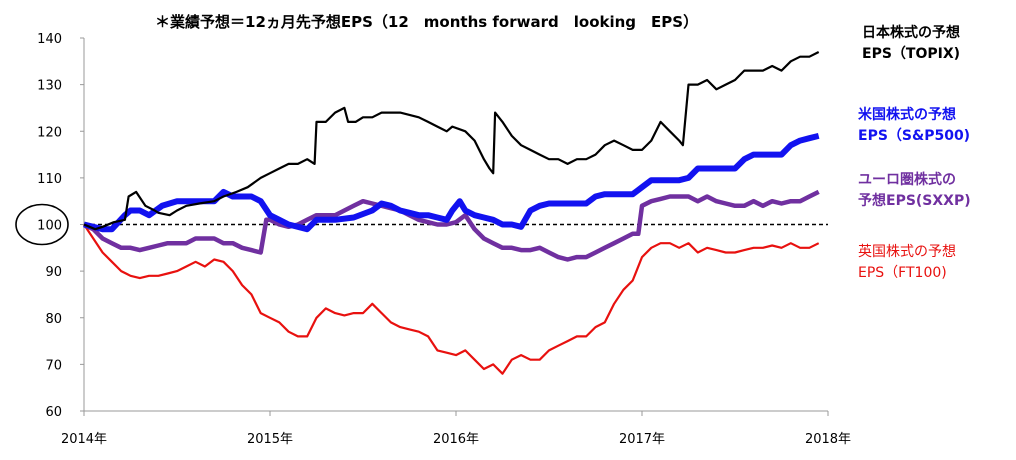 Image resolution: width=1016 pixels, height=460 pixels. I want to click on legend-us-line-1: 米国株式の予想, so click(907, 115).